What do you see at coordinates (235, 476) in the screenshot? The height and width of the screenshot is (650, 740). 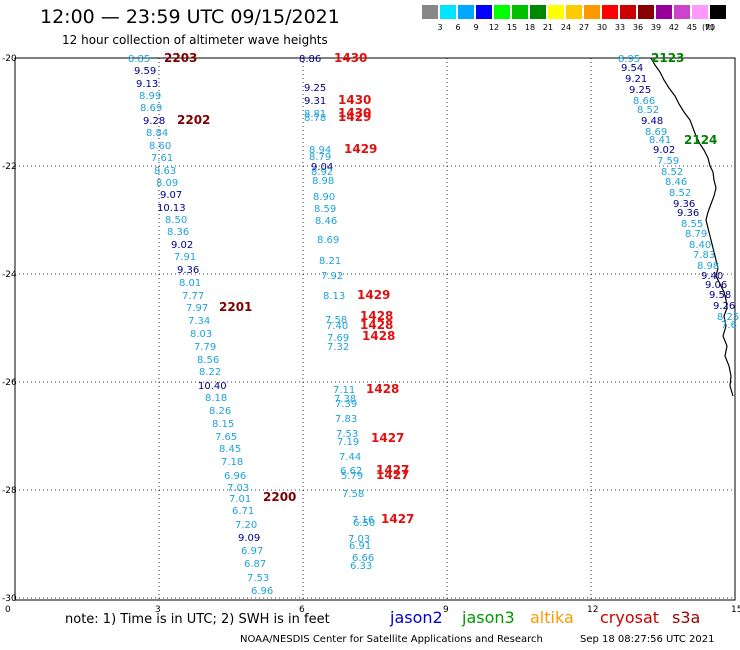 I see `left-track-wave-height: 6.96` at bounding box center [235, 476].